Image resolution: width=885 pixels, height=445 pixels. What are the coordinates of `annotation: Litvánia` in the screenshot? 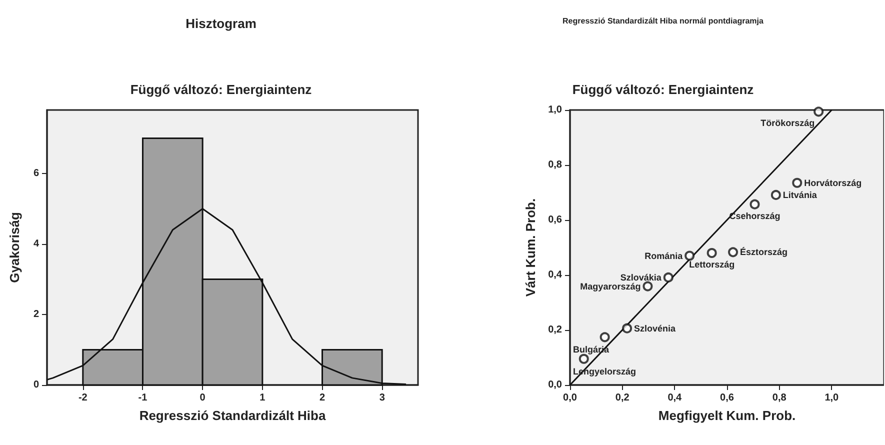 It's located at (800, 195).